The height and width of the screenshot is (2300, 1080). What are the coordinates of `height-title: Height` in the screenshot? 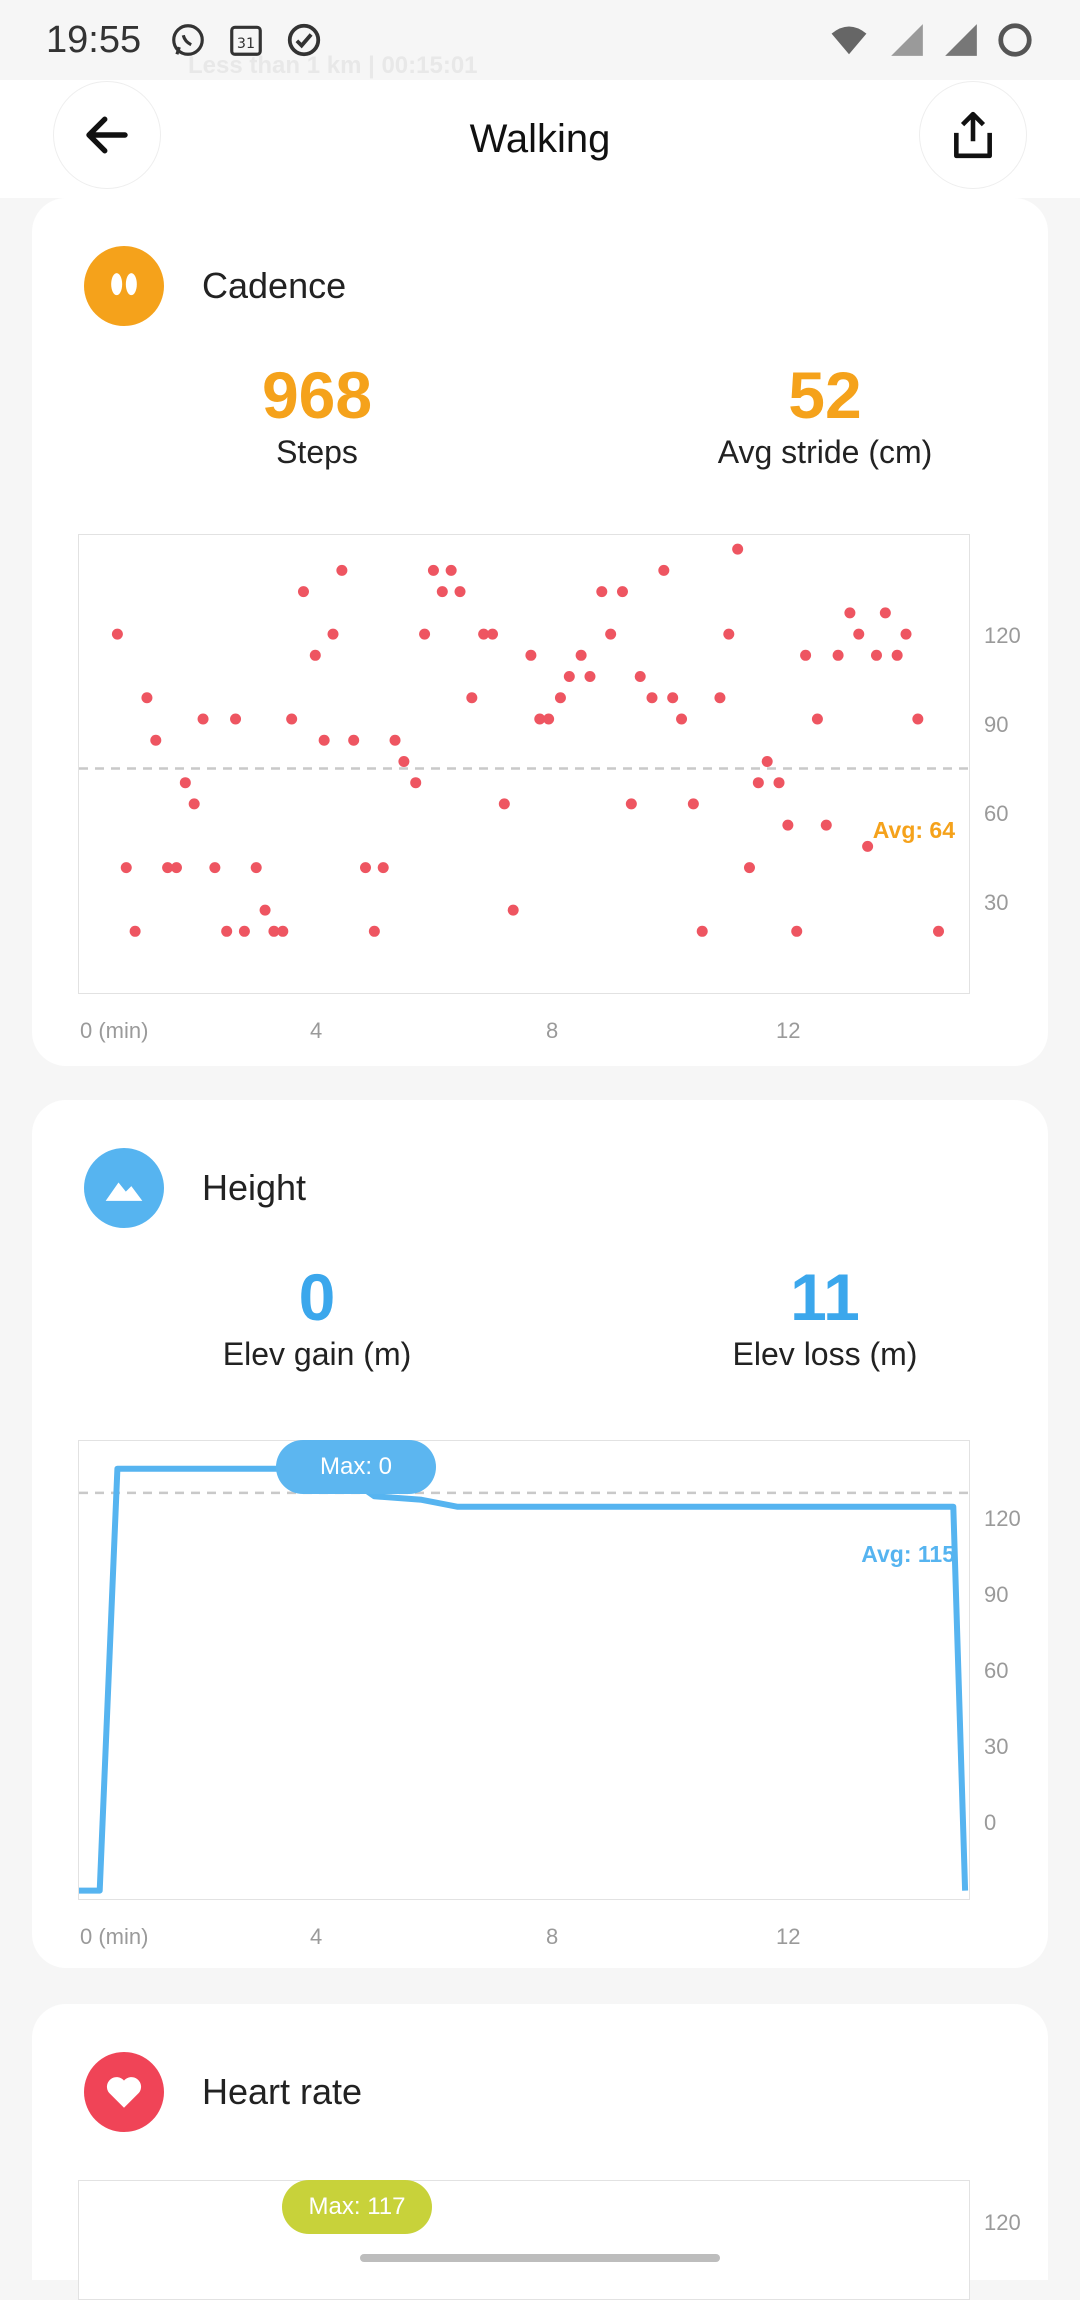 It's located at (254, 1187).